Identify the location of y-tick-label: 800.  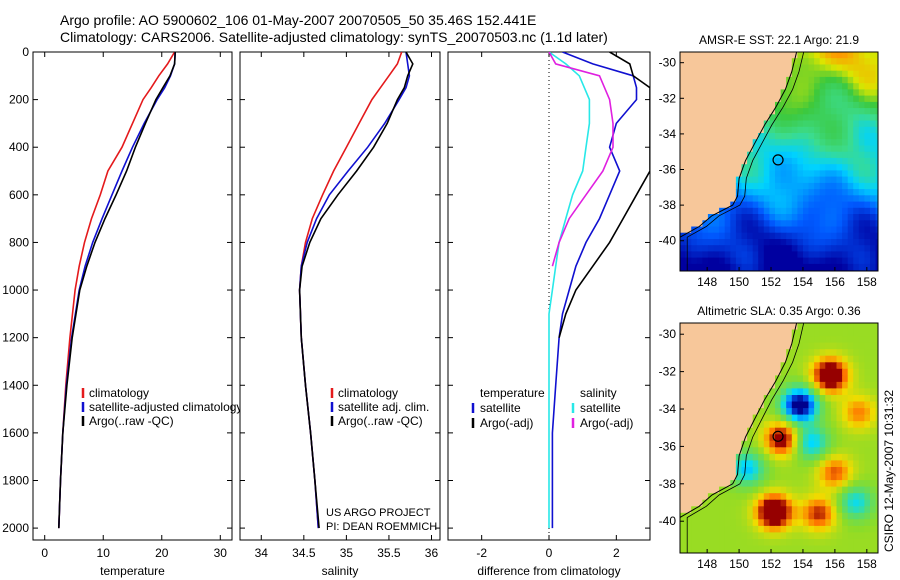
(19, 242).